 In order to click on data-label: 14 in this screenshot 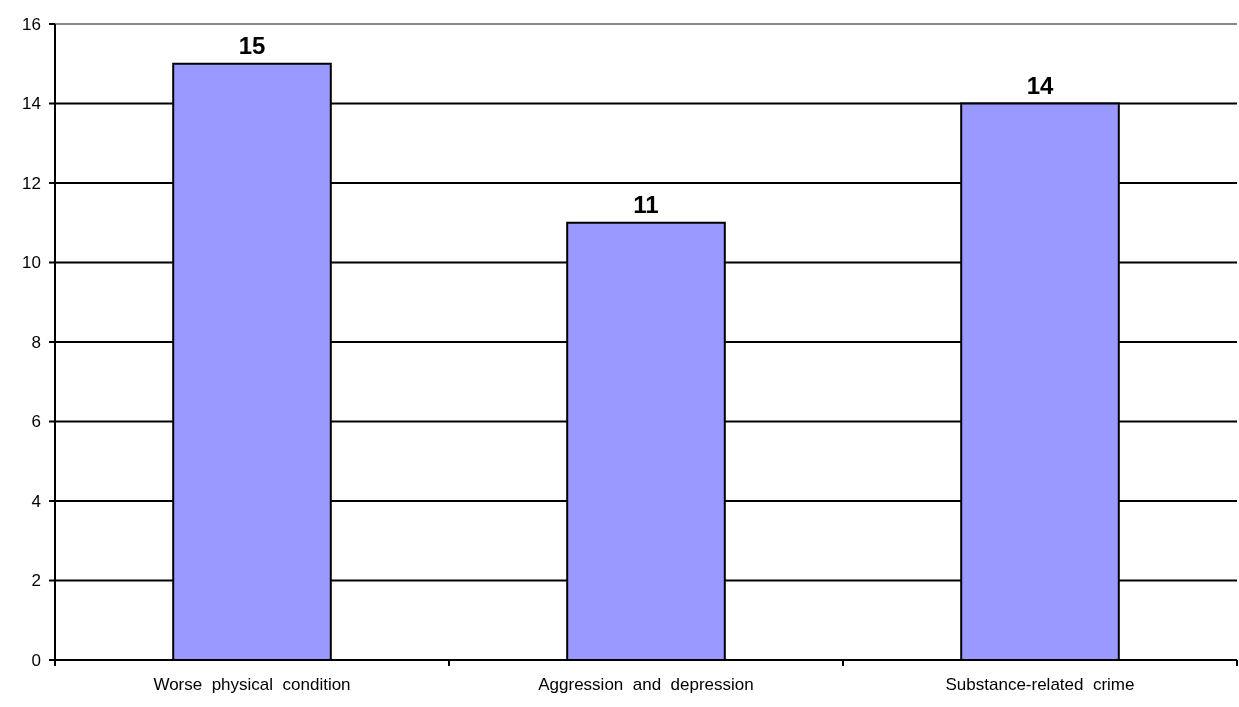, I will do `click(1040, 85)`.